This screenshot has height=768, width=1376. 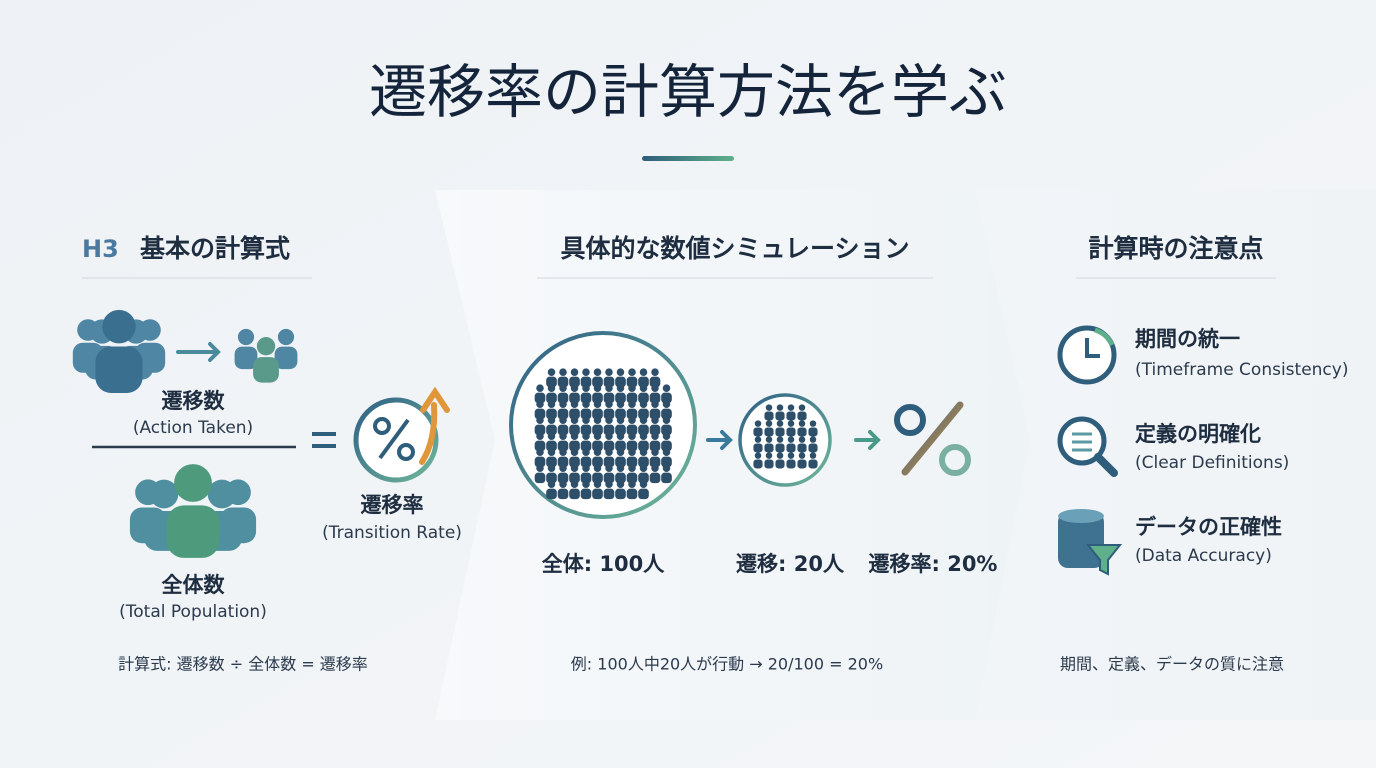 I want to click on denominator-sub: (Total Population), so click(x=193, y=612).